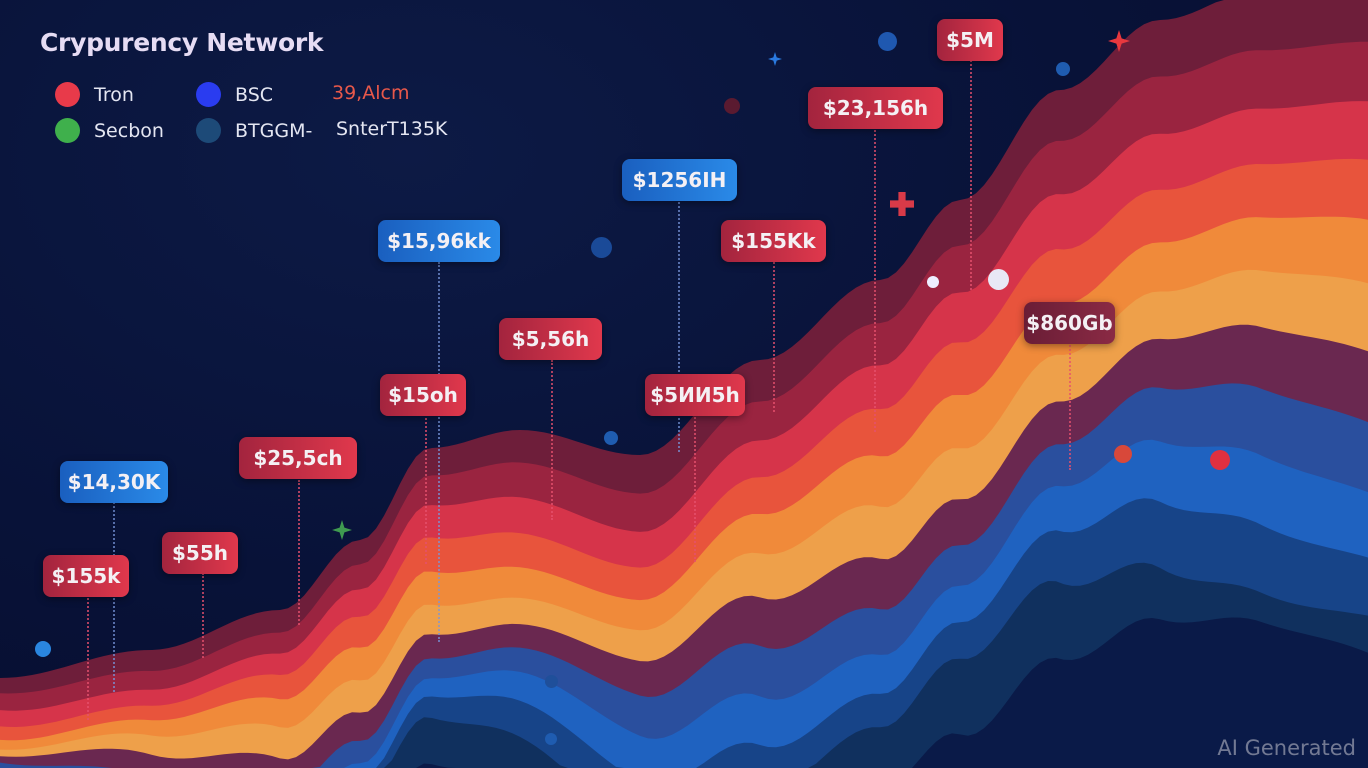  What do you see at coordinates (114, 482) in the screenshot?
I see `annotation-label: $14,30K` at bounding box center [114, 482].